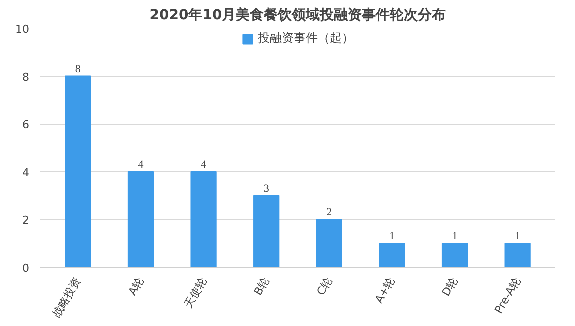 Image resolution: width=575 pixels, height=326 pixels. What do you see at coordinates (23, 29) in the screenshot?
I see `y-tick-label: 10` at bounding box center [23, 29].